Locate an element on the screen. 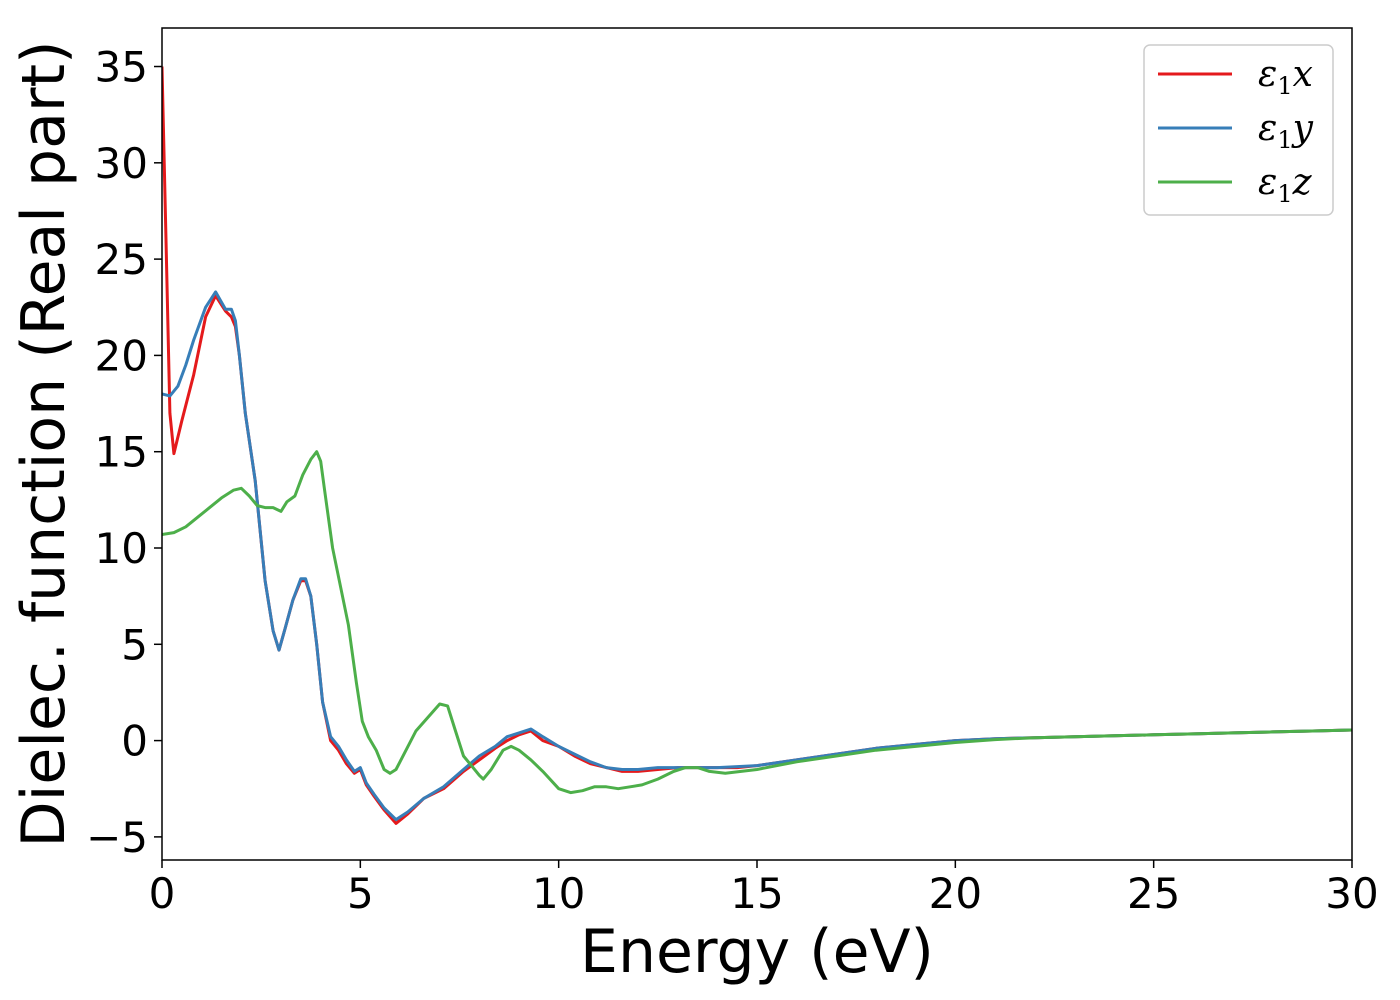  x-tick-label: 5 is located at coordinates (360, 893).